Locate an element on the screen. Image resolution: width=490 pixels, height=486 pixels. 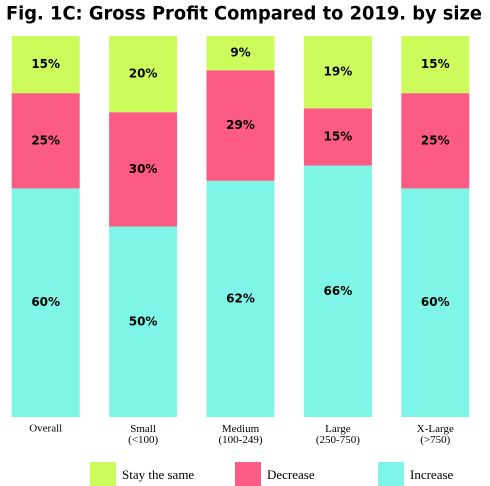
value-label: 30% is located at coordinates (143, 169).